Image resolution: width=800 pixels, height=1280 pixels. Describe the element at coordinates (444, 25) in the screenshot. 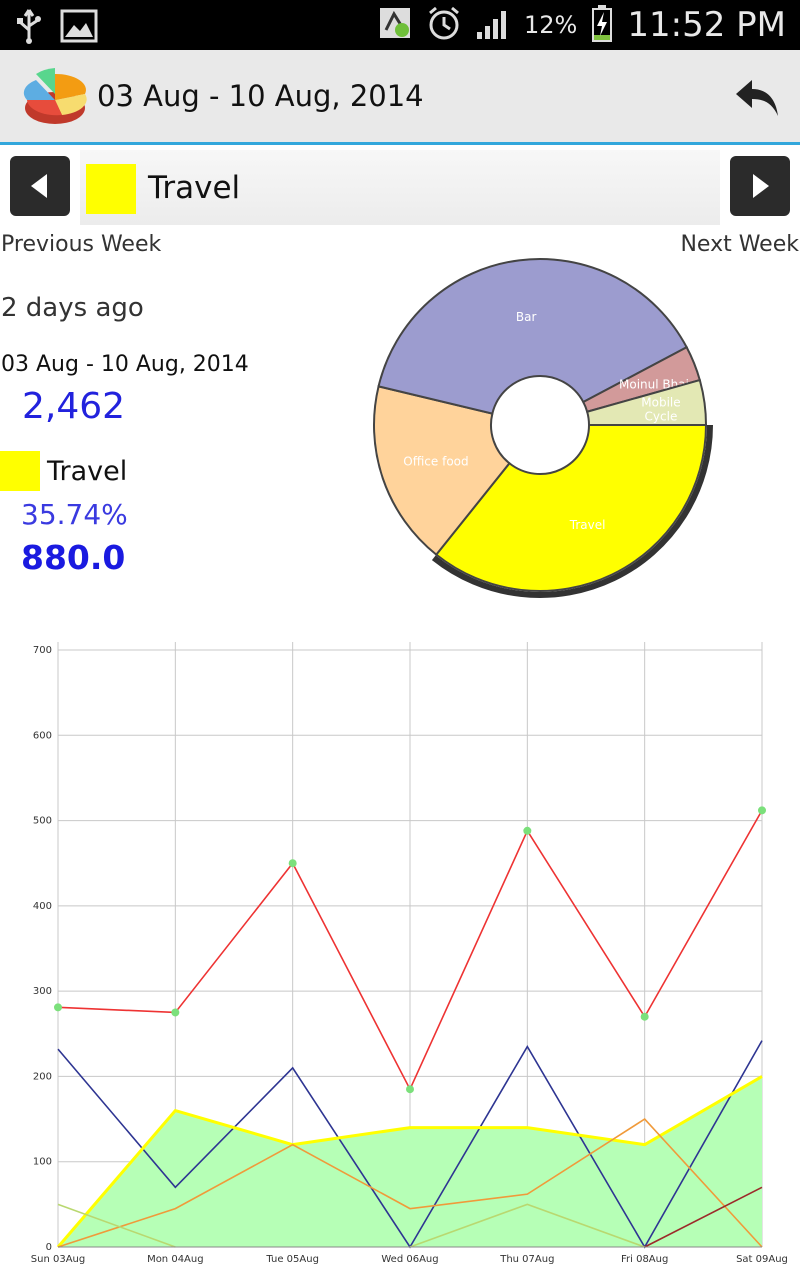

I see `alarm-icon` at that location.